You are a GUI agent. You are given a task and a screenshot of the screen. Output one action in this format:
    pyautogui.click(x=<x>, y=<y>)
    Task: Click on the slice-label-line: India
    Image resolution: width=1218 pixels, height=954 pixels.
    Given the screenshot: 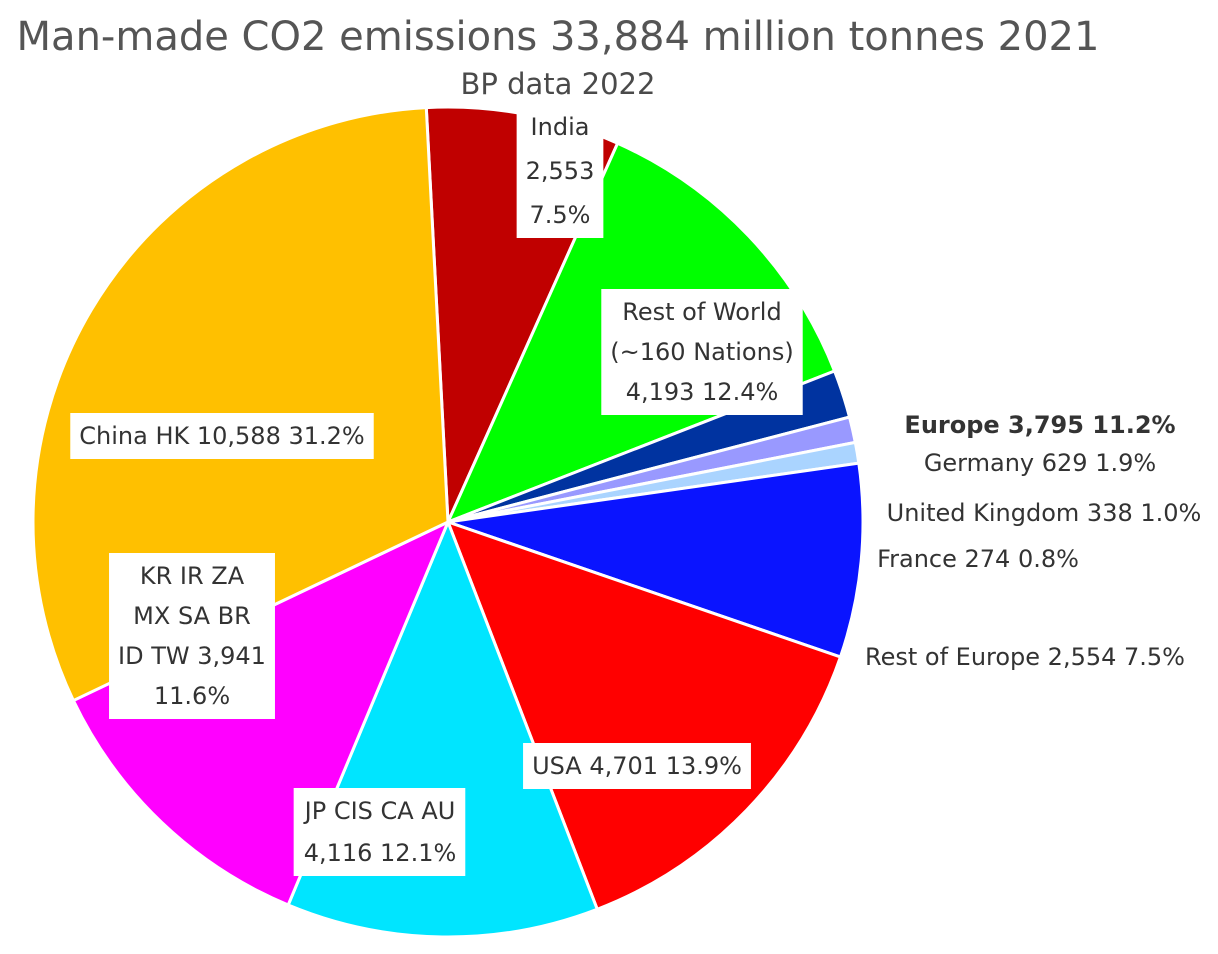 What is the action you would take?
    pyautogui.click(x=560, y=127)
    